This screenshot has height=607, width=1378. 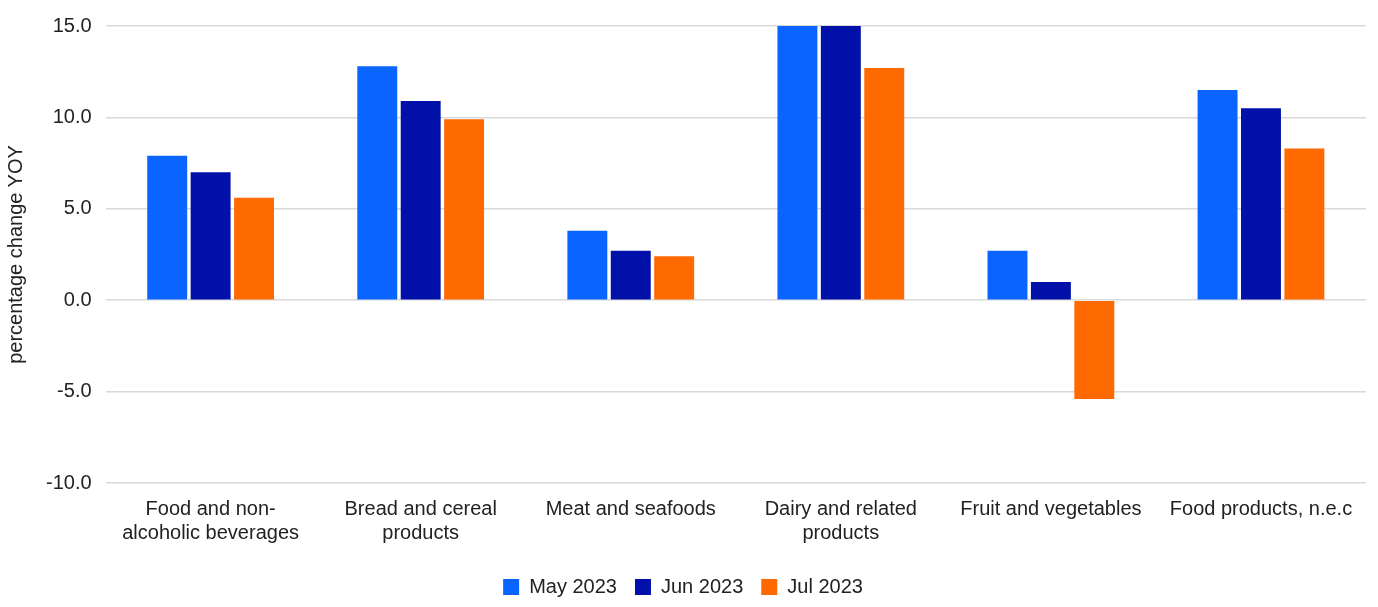 What do you see at coordinates (1051, 507) in the screenshot?
I see `x-tick-label: Fruit and vegetables` at bounding box center [1051, 507].